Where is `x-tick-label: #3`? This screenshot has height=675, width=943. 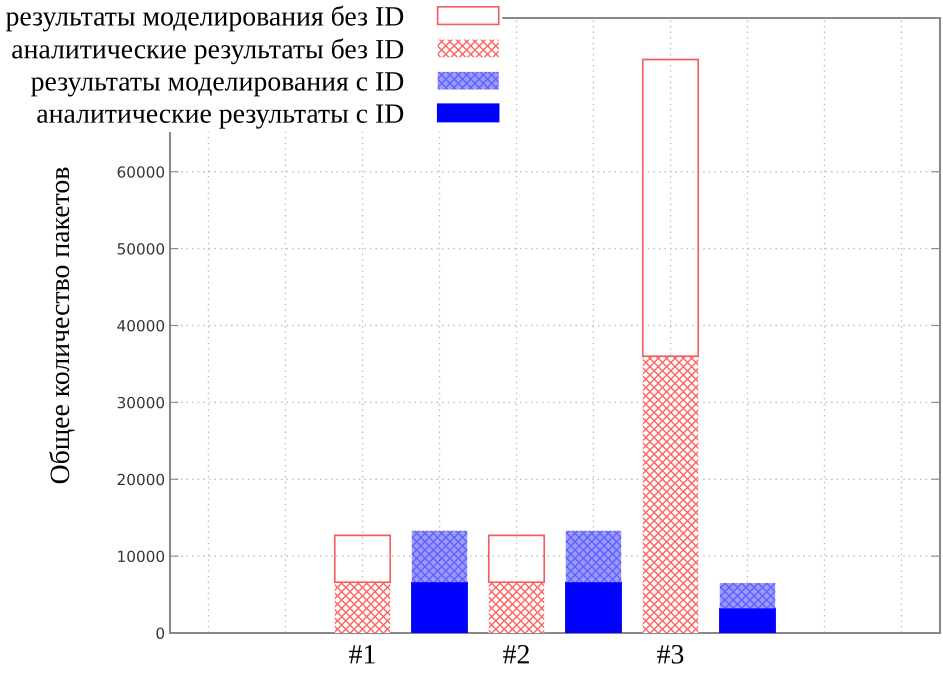
x-tick-label: #3 is located at coordinates (670, 654).